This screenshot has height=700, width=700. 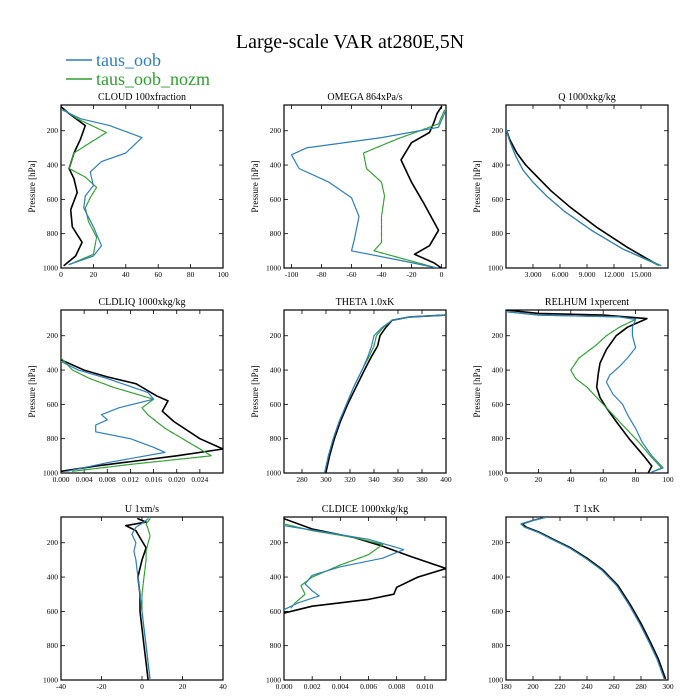 What do you see at coordinates (302, 479) in the screenshot?
I see `panel-5-xtick-label: 280` at bounding box center [302, 479].